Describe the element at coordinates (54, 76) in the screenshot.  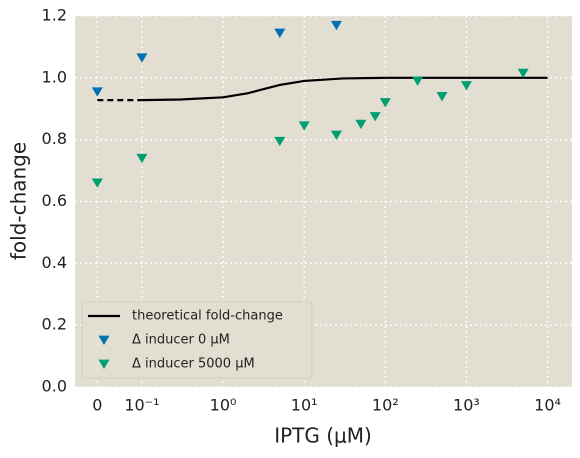
I see `y-tick-label: 1.0` at that location.